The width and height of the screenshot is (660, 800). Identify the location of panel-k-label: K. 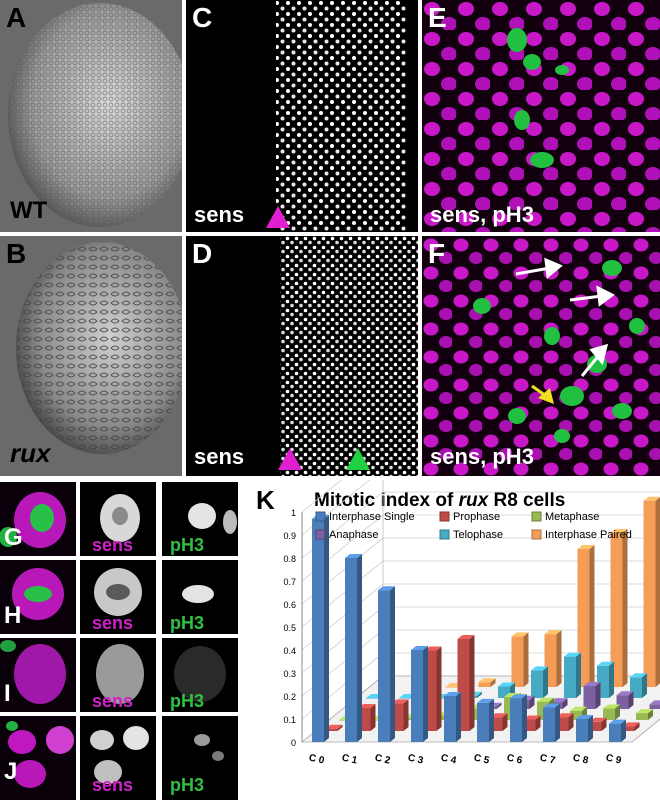
(265, 500).